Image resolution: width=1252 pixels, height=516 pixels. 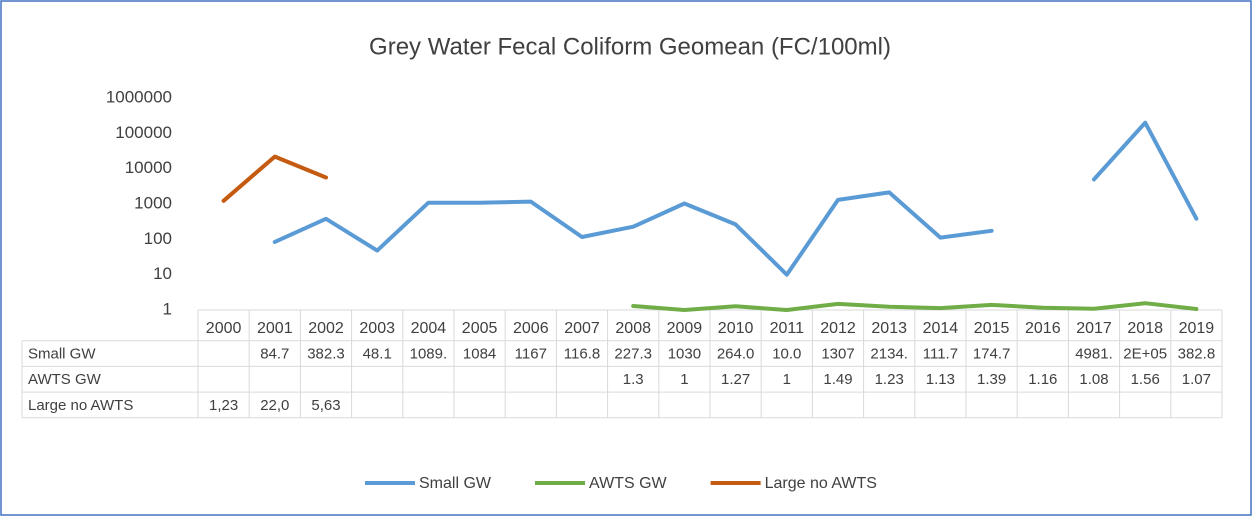 I want to click on table-value: 1.23, so click(x=889, y=379).